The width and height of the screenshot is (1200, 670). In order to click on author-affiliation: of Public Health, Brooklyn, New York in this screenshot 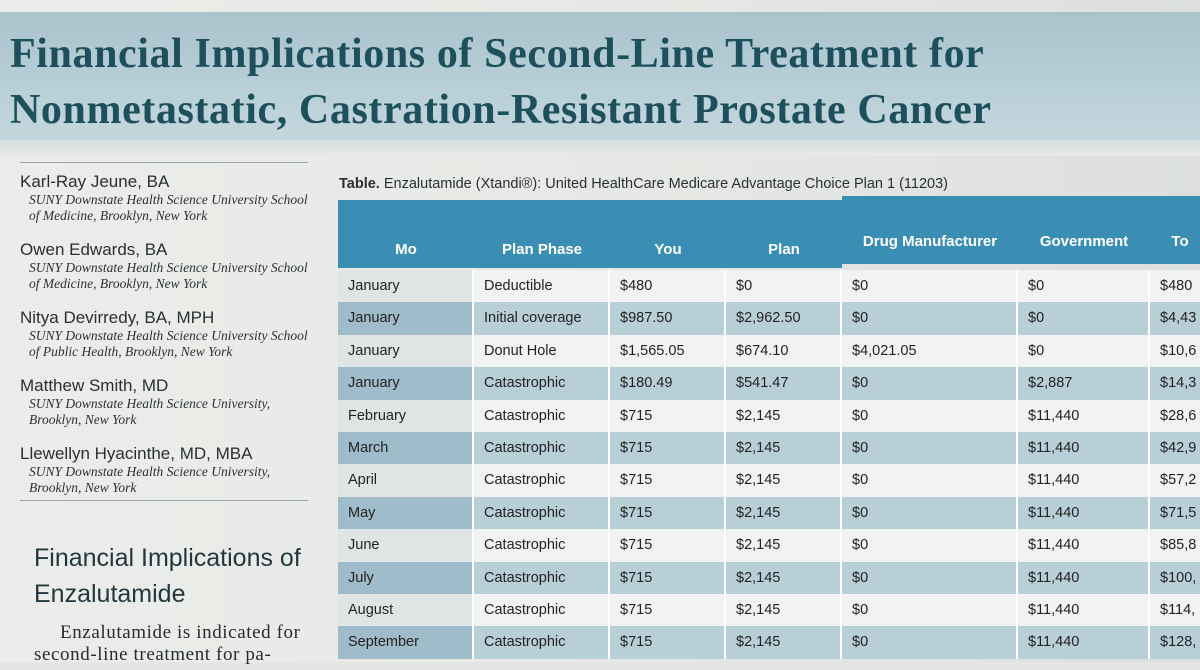, I will do `click(131, 351)`.